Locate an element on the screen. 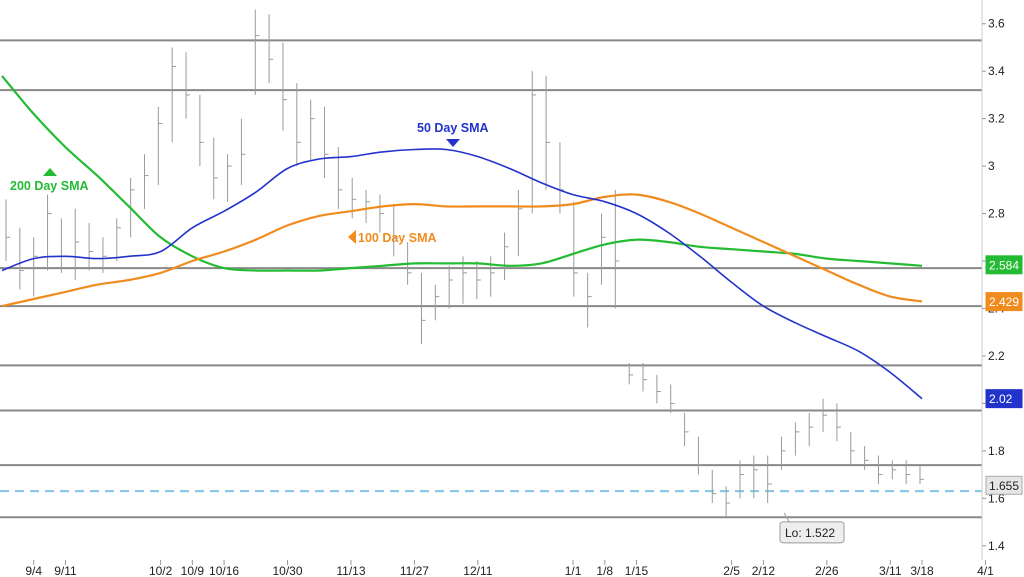 This screenshot has height=577, width=1024. x-tick-label-5: 10/30 is located at coordinates (288, 570).